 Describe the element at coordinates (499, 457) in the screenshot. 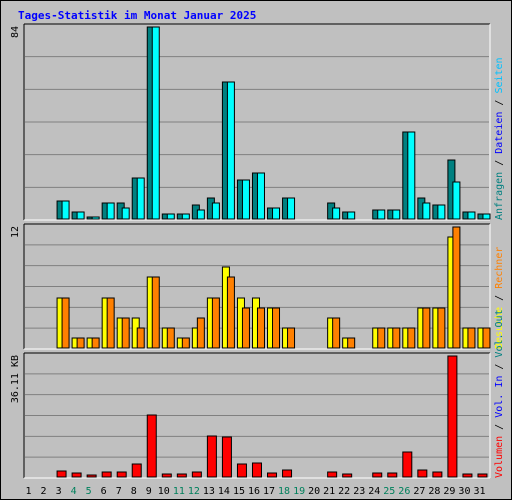

I see `legend-item-volumen: Volumen` at that location.